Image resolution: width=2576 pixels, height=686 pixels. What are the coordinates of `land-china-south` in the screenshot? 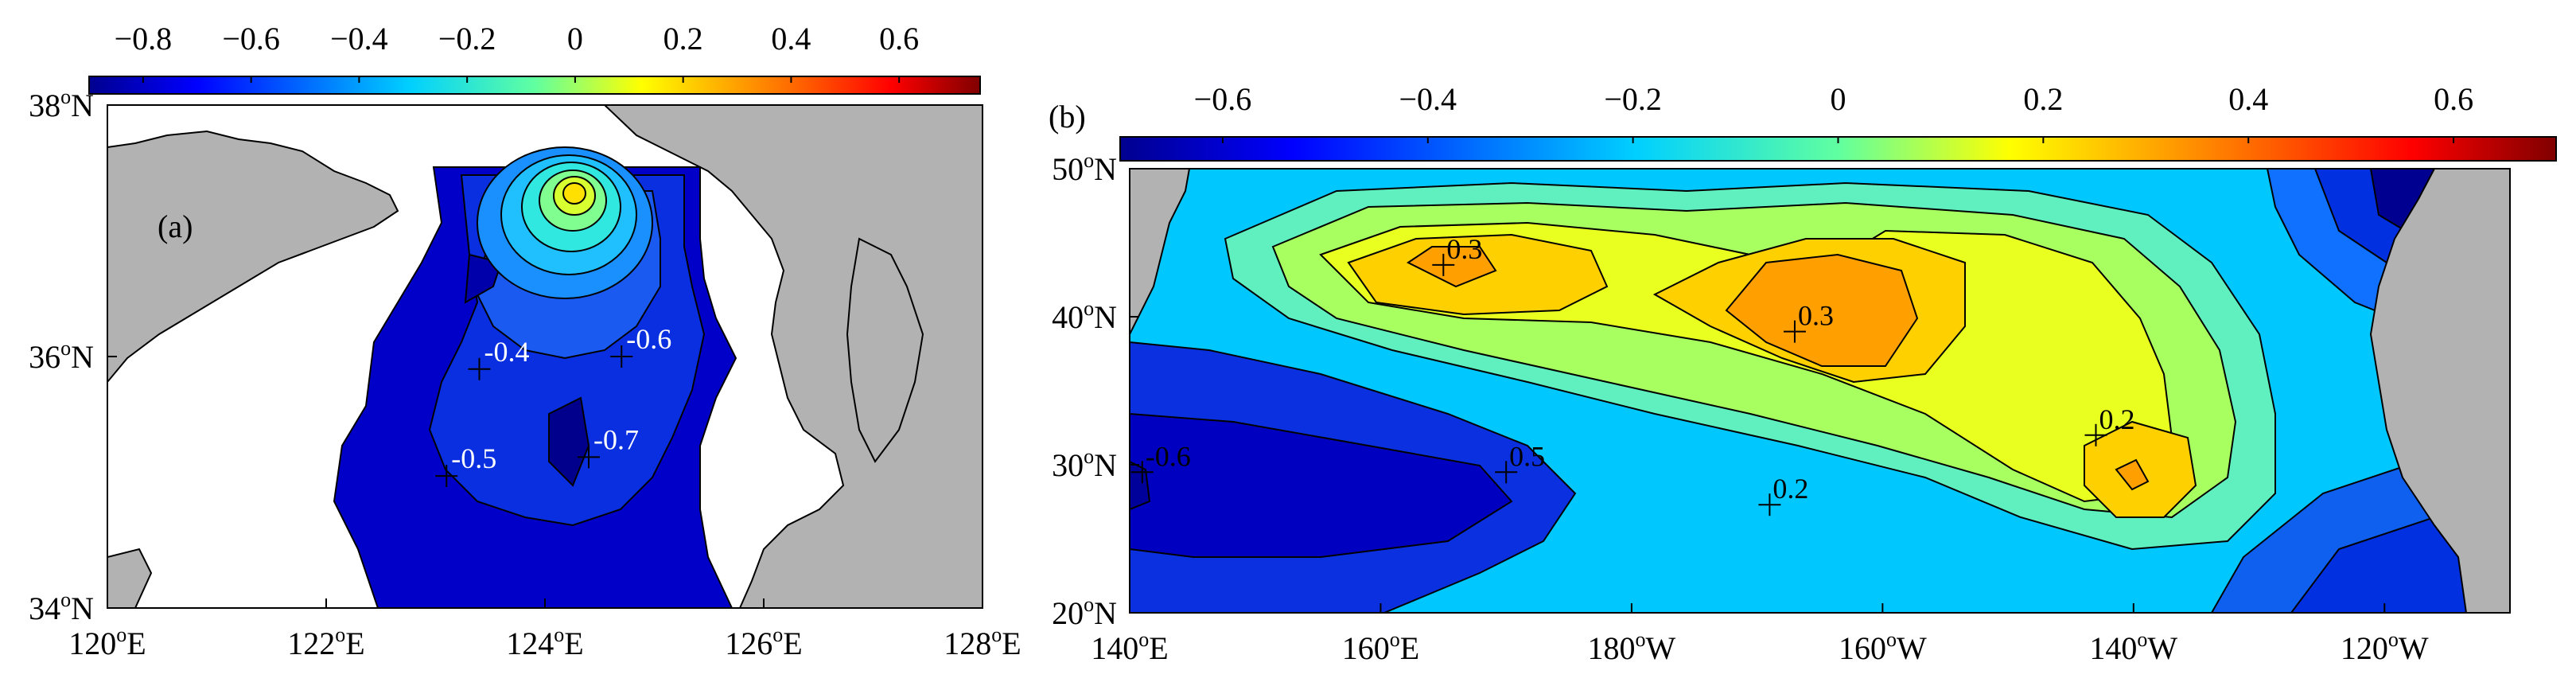 It's located at (130, 578).